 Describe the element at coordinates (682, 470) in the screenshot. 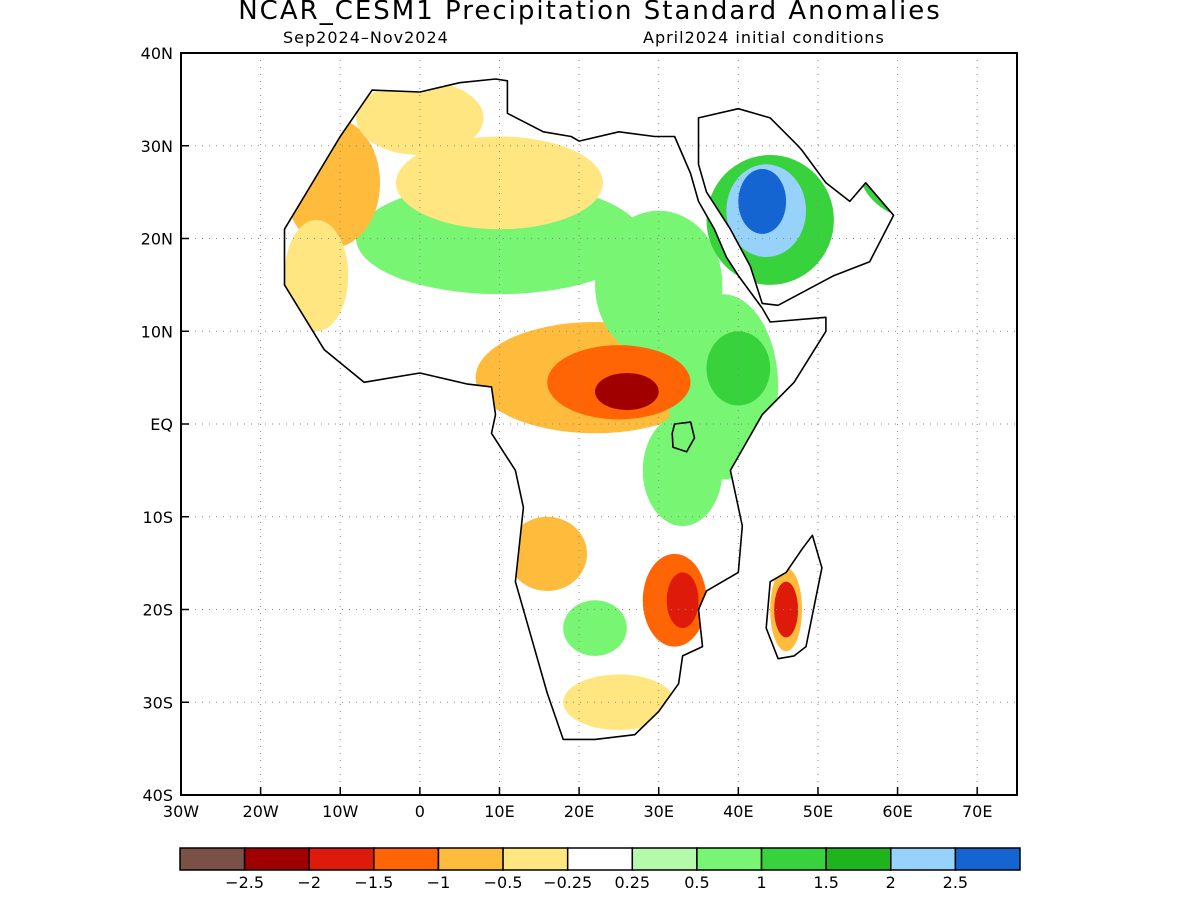

I see `tanzania-wet-region` at that location.